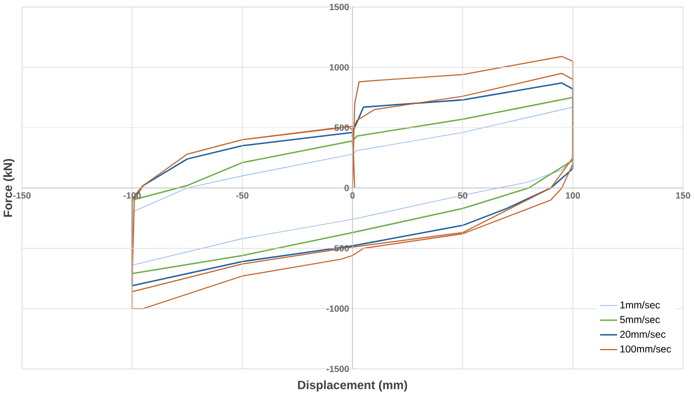  What do you see at coordinates (353, 386) in the screenshot?
I see `x-axis-title: Displacement (mm)` at bounding box center [353, 386].